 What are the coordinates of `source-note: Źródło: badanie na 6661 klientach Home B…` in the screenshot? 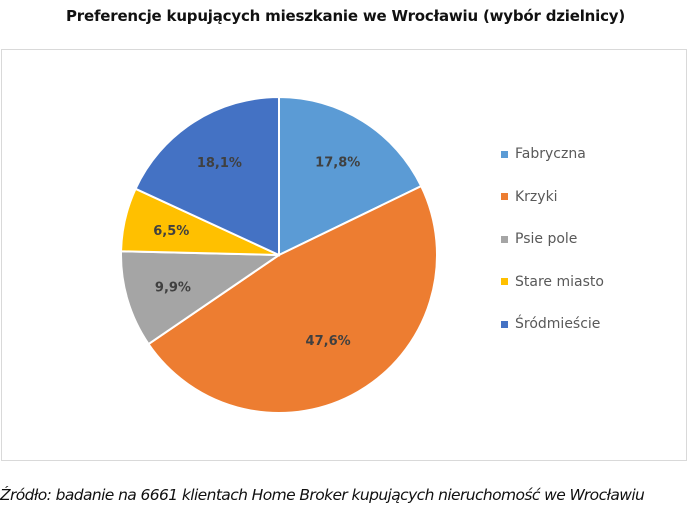 It's located at (322, 495).